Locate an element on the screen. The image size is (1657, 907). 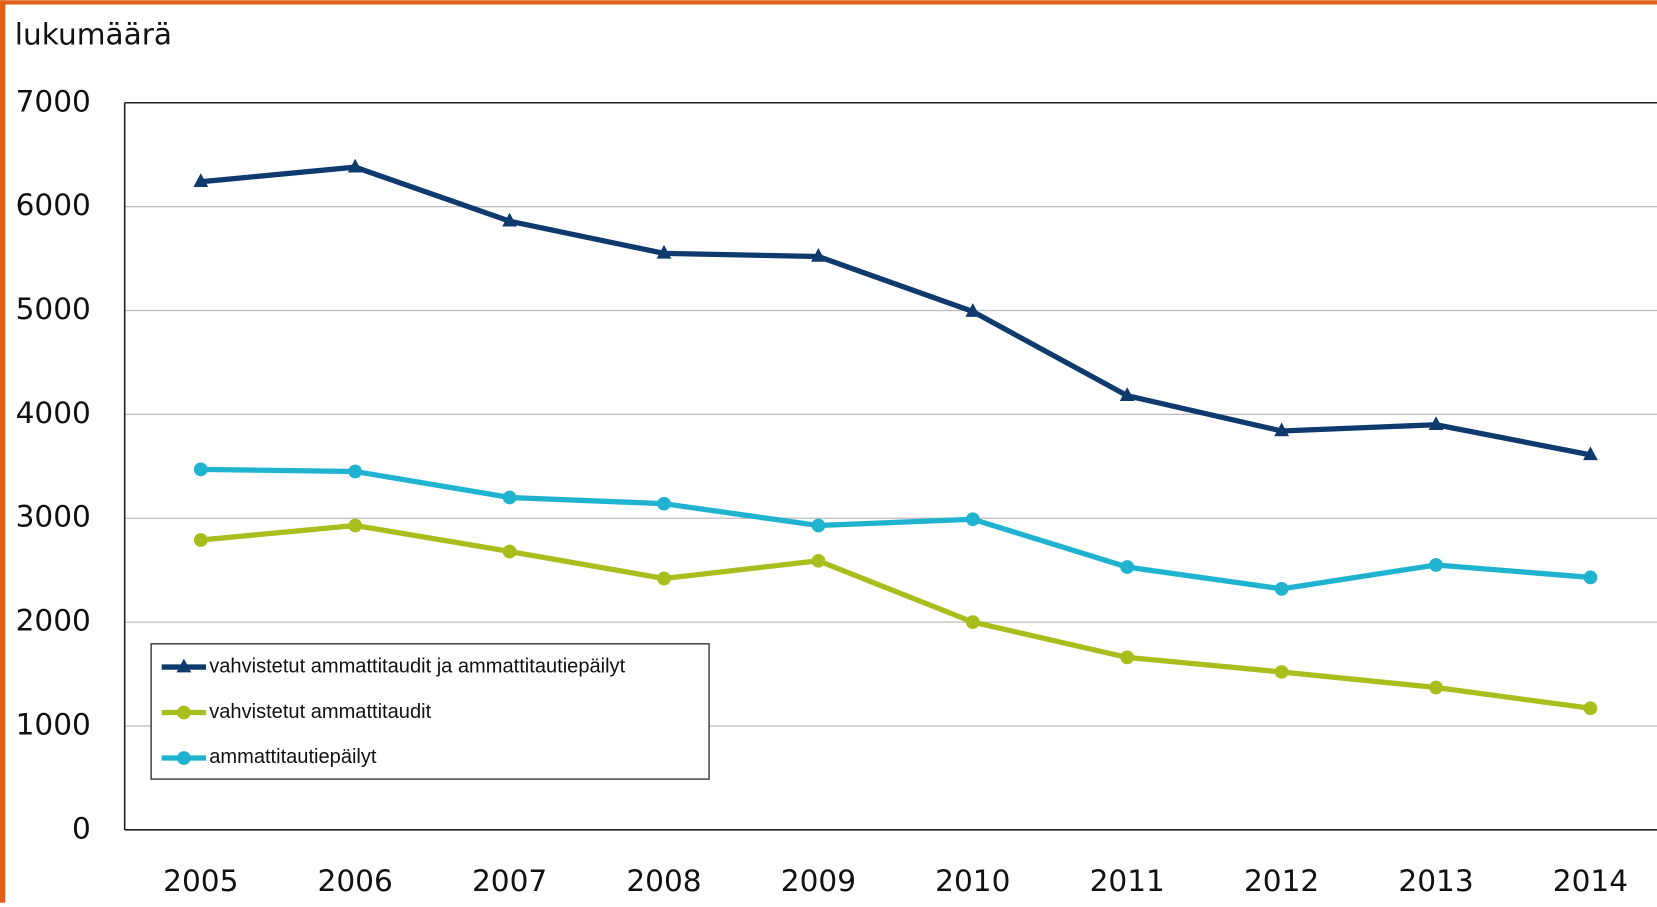
x-tick-label: 2011 is located at coordinates (1127, 881).